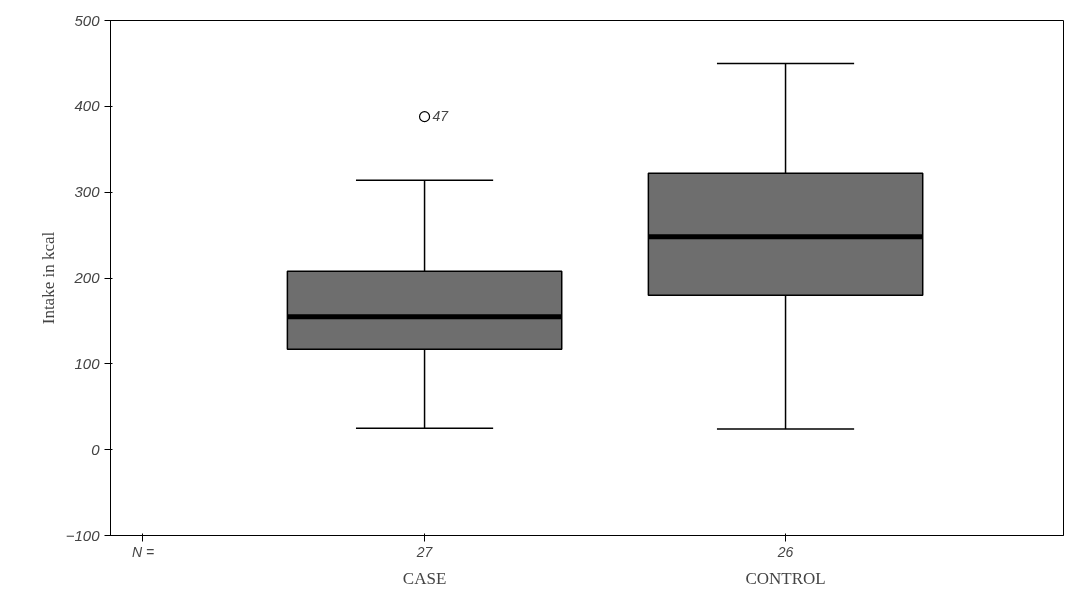  I want to click on y-axis-title: Intake in kcal, so click(48, 278).